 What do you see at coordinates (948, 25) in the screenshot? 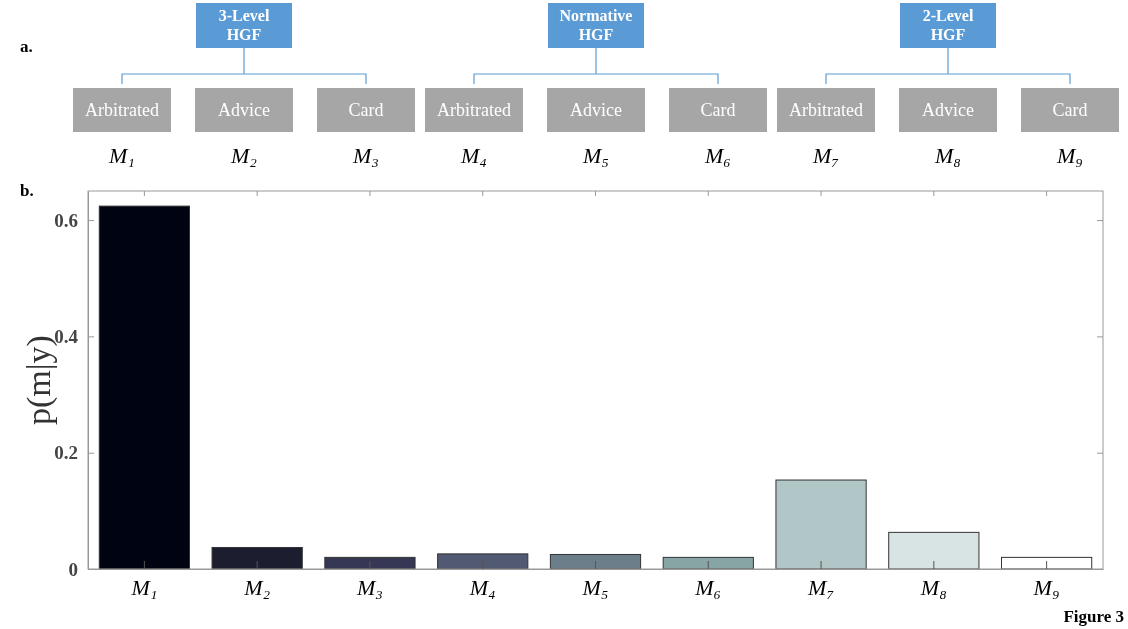
I see `text: 2-Level HGF` at bounding box center [948, 25].